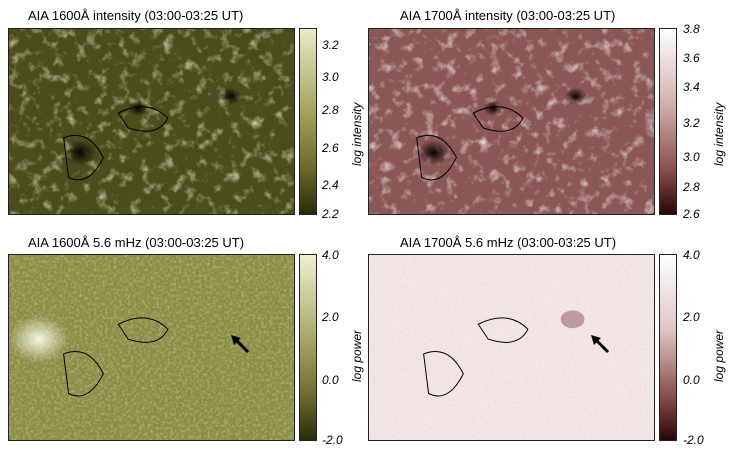 The height and width of the screenshot is (451, 747). I want to click on colorbar-1700-power, so click(668, 347).